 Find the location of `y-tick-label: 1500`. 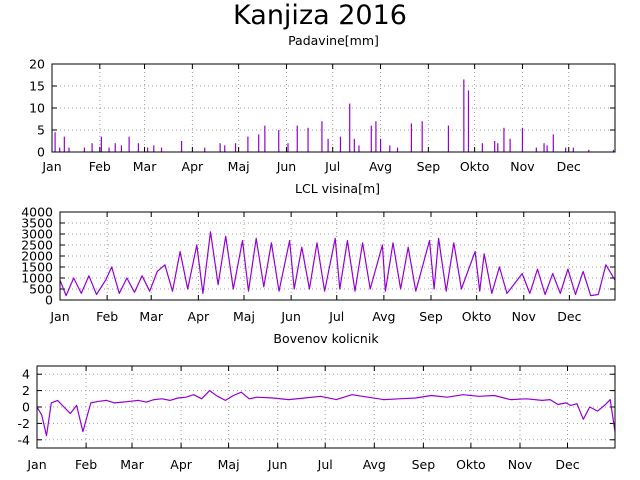

y-tick-label: 1500 is located at coordinates (37, 267).